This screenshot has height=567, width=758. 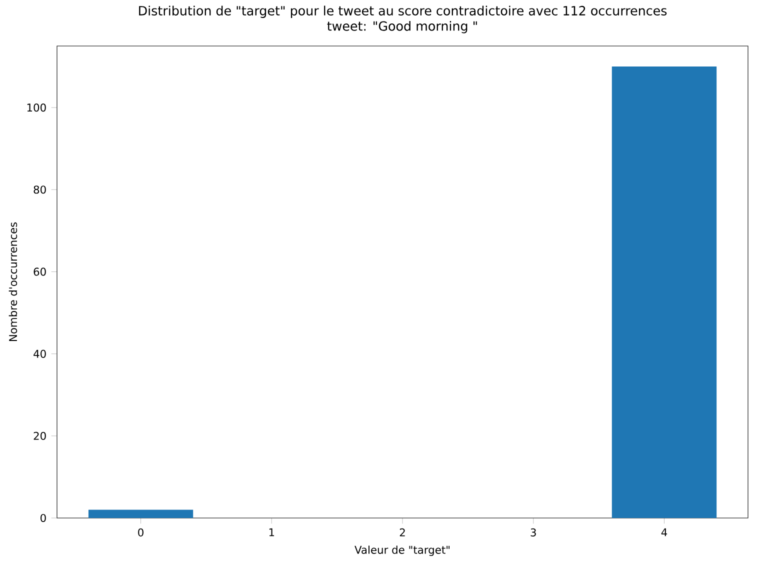 What do you see at coordinates (271, 532) in the screenshot?
I see `x-tick-label: 1` at bounding box center [271, 532].